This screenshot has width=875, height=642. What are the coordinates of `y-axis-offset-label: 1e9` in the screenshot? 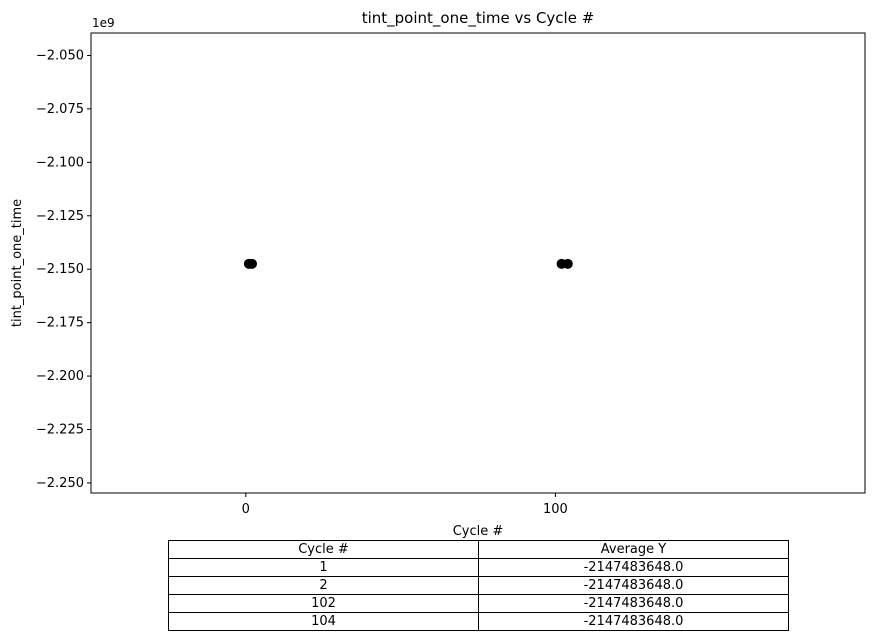 It's located at (103, 23).